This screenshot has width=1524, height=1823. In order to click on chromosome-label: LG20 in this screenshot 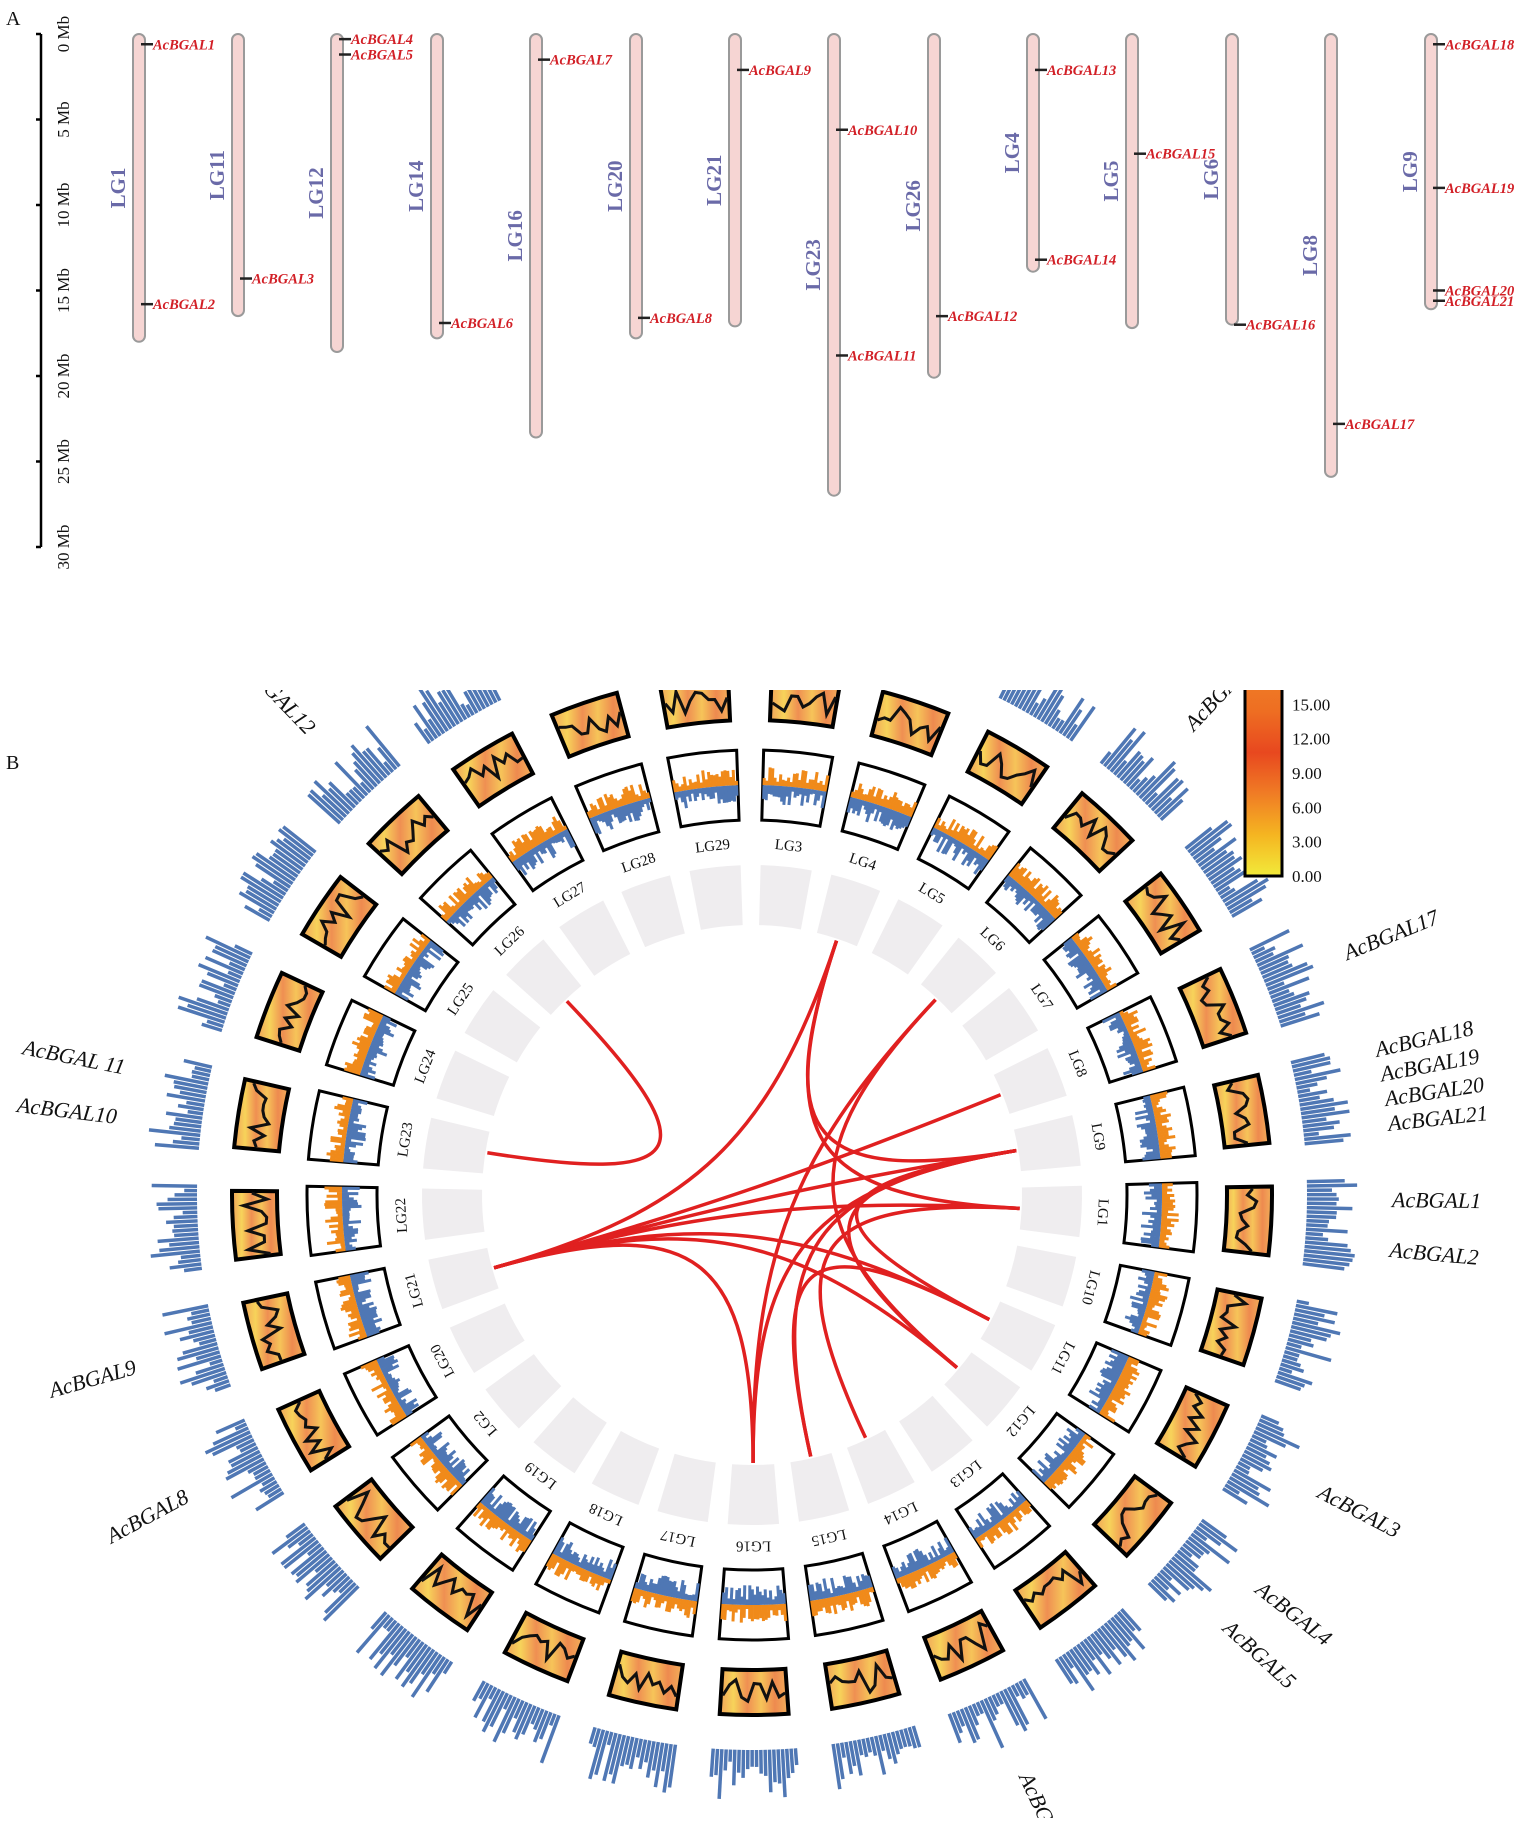, I will do `click(443, 1360)`.